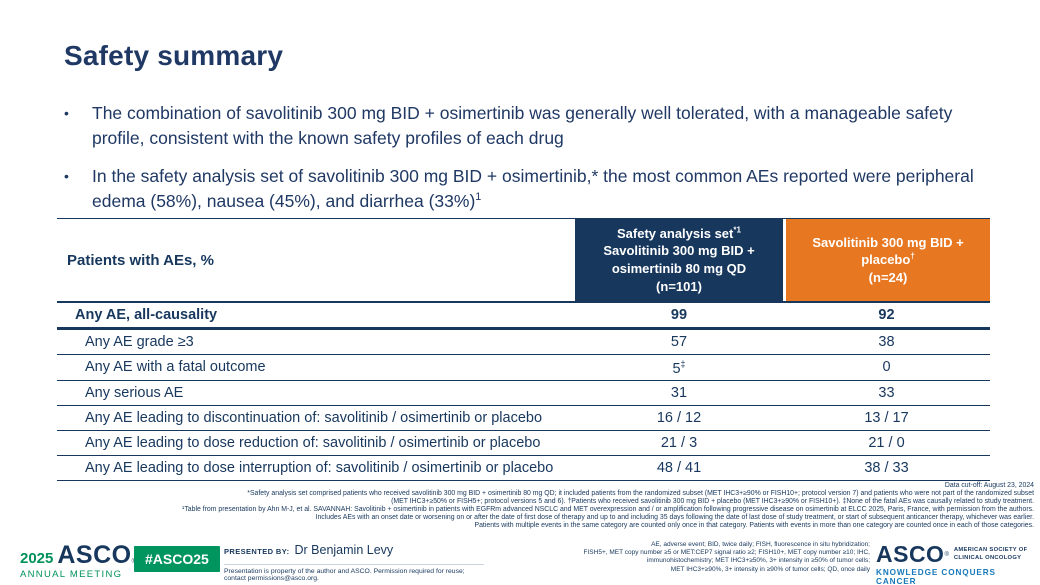 Image resolution: width=1040 pixels, height=585 pixels. I want to click on hashtag-badge: #ASCO25, so click(177, 559).